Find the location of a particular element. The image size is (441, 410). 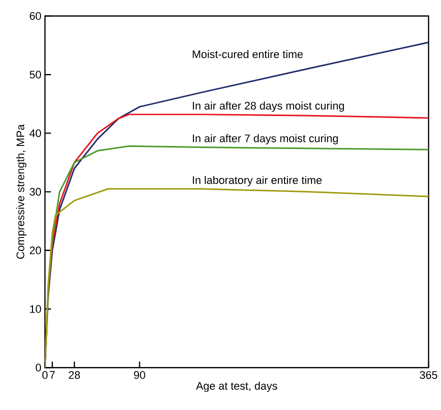

series-label: In air after 28 days moist curing is located at coordinates (268, 107).